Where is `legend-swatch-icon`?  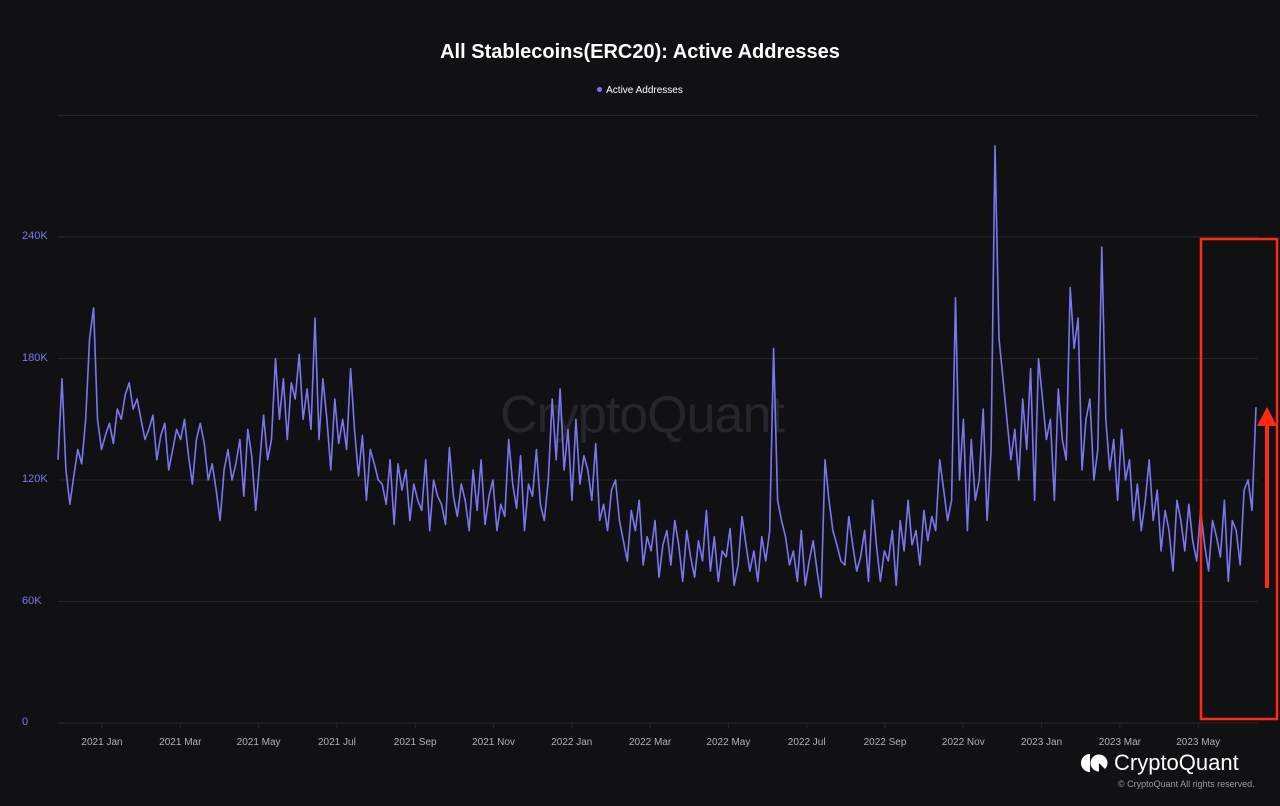 legend-swatch-icon is located at coordinates (600, 89).